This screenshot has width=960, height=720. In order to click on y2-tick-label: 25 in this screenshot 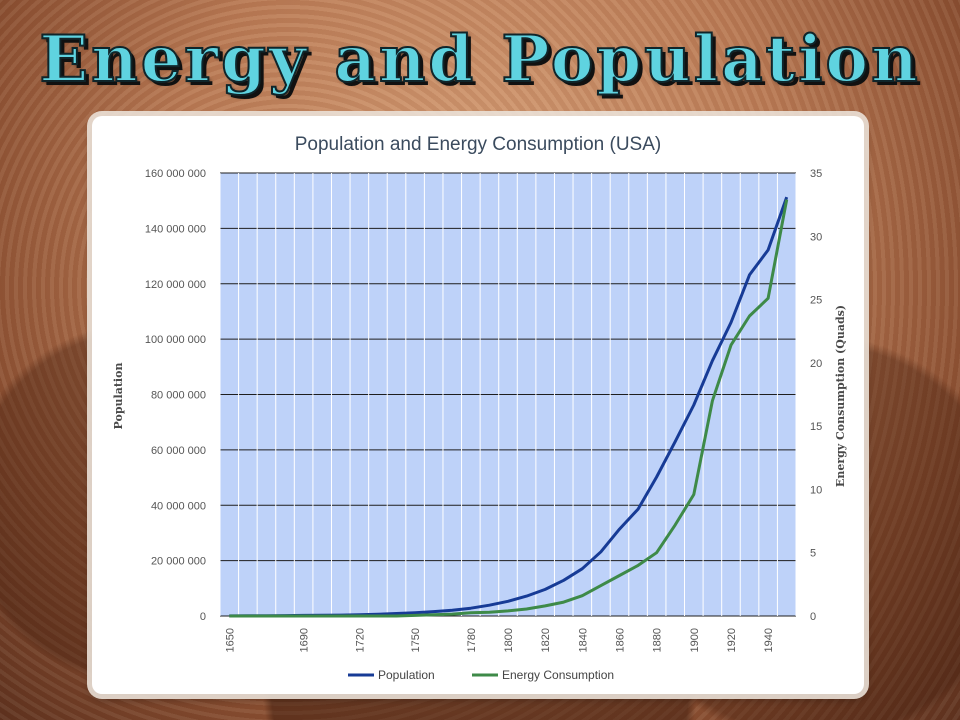, I will do `click(816, 301)`.